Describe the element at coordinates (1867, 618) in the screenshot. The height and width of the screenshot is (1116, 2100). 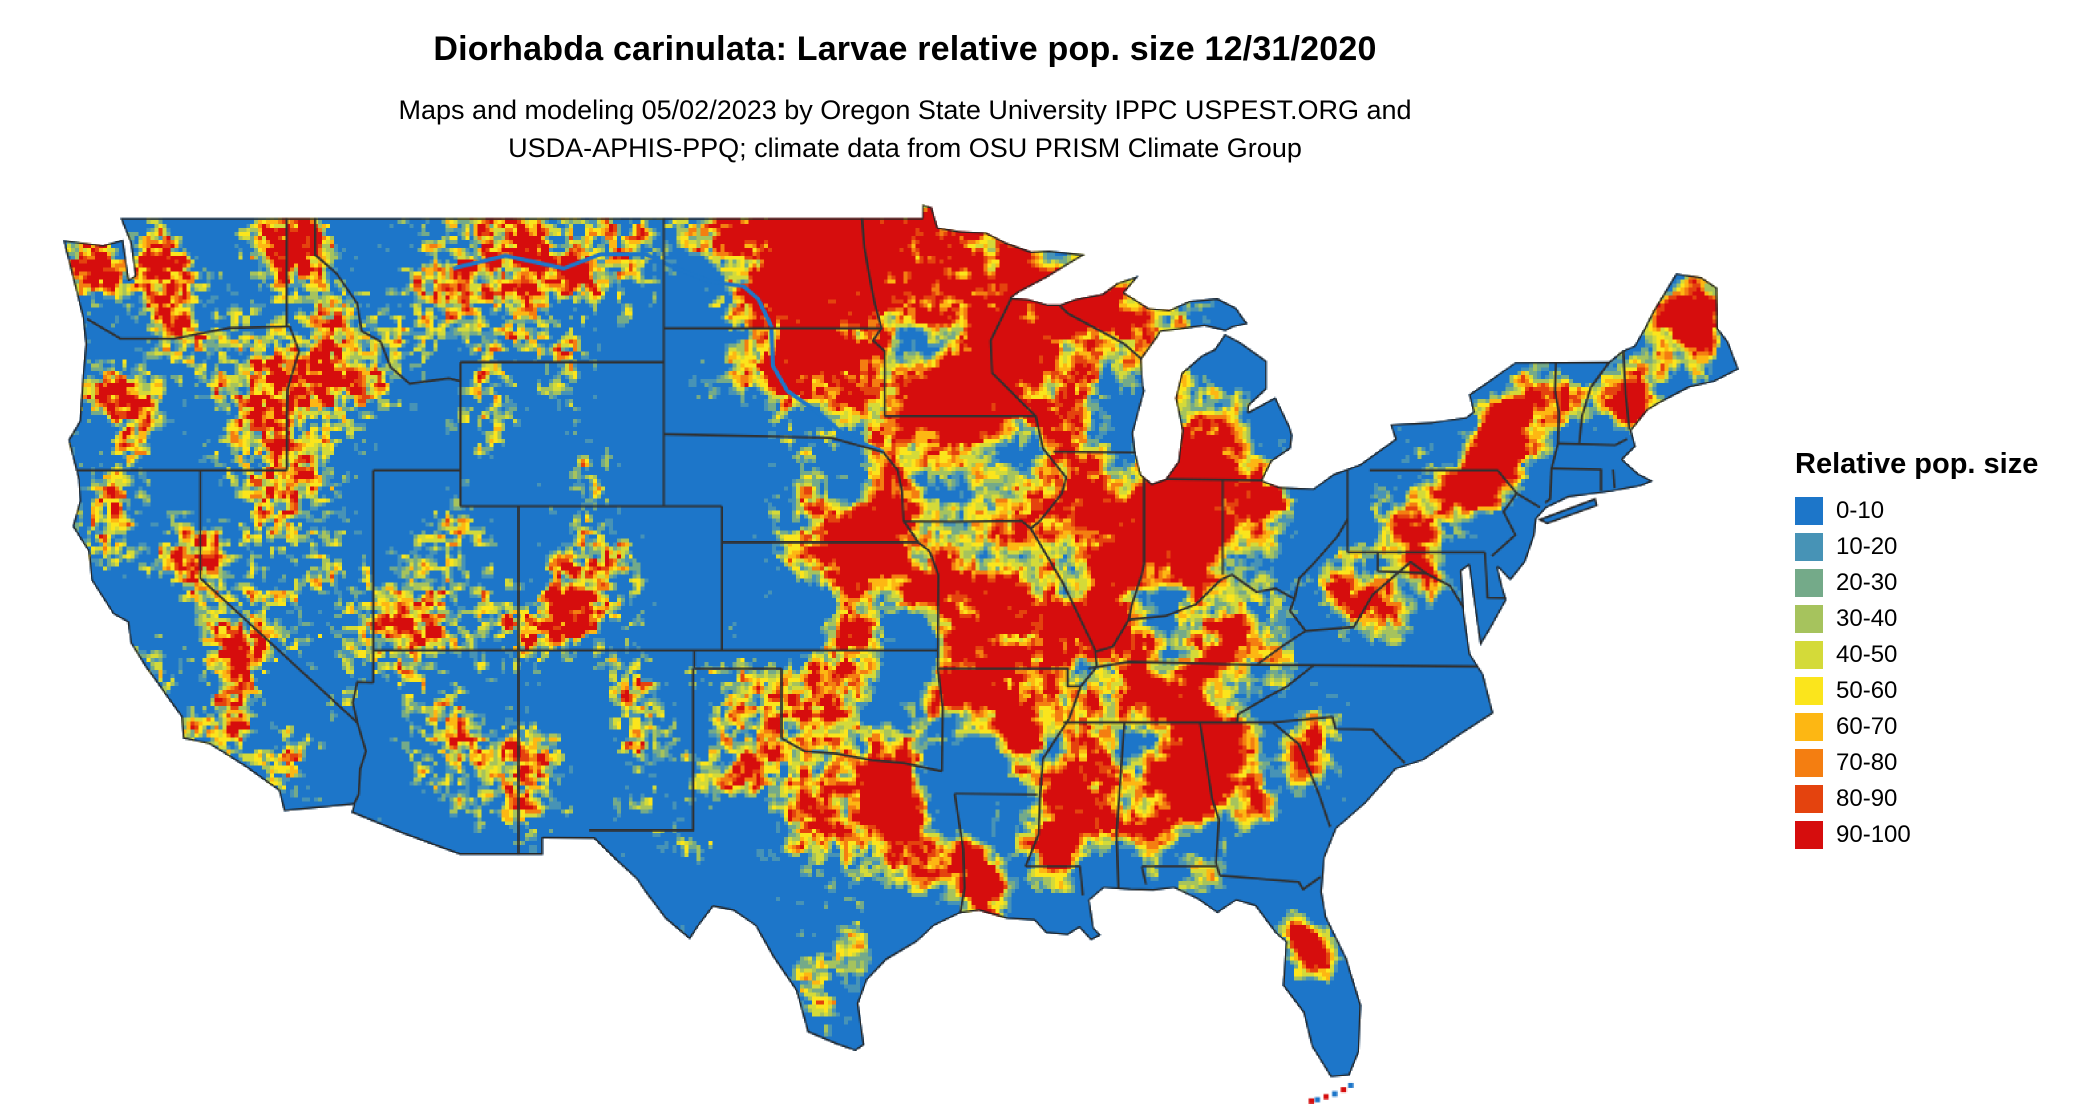
I see `legend-label: 30-40` at that location.